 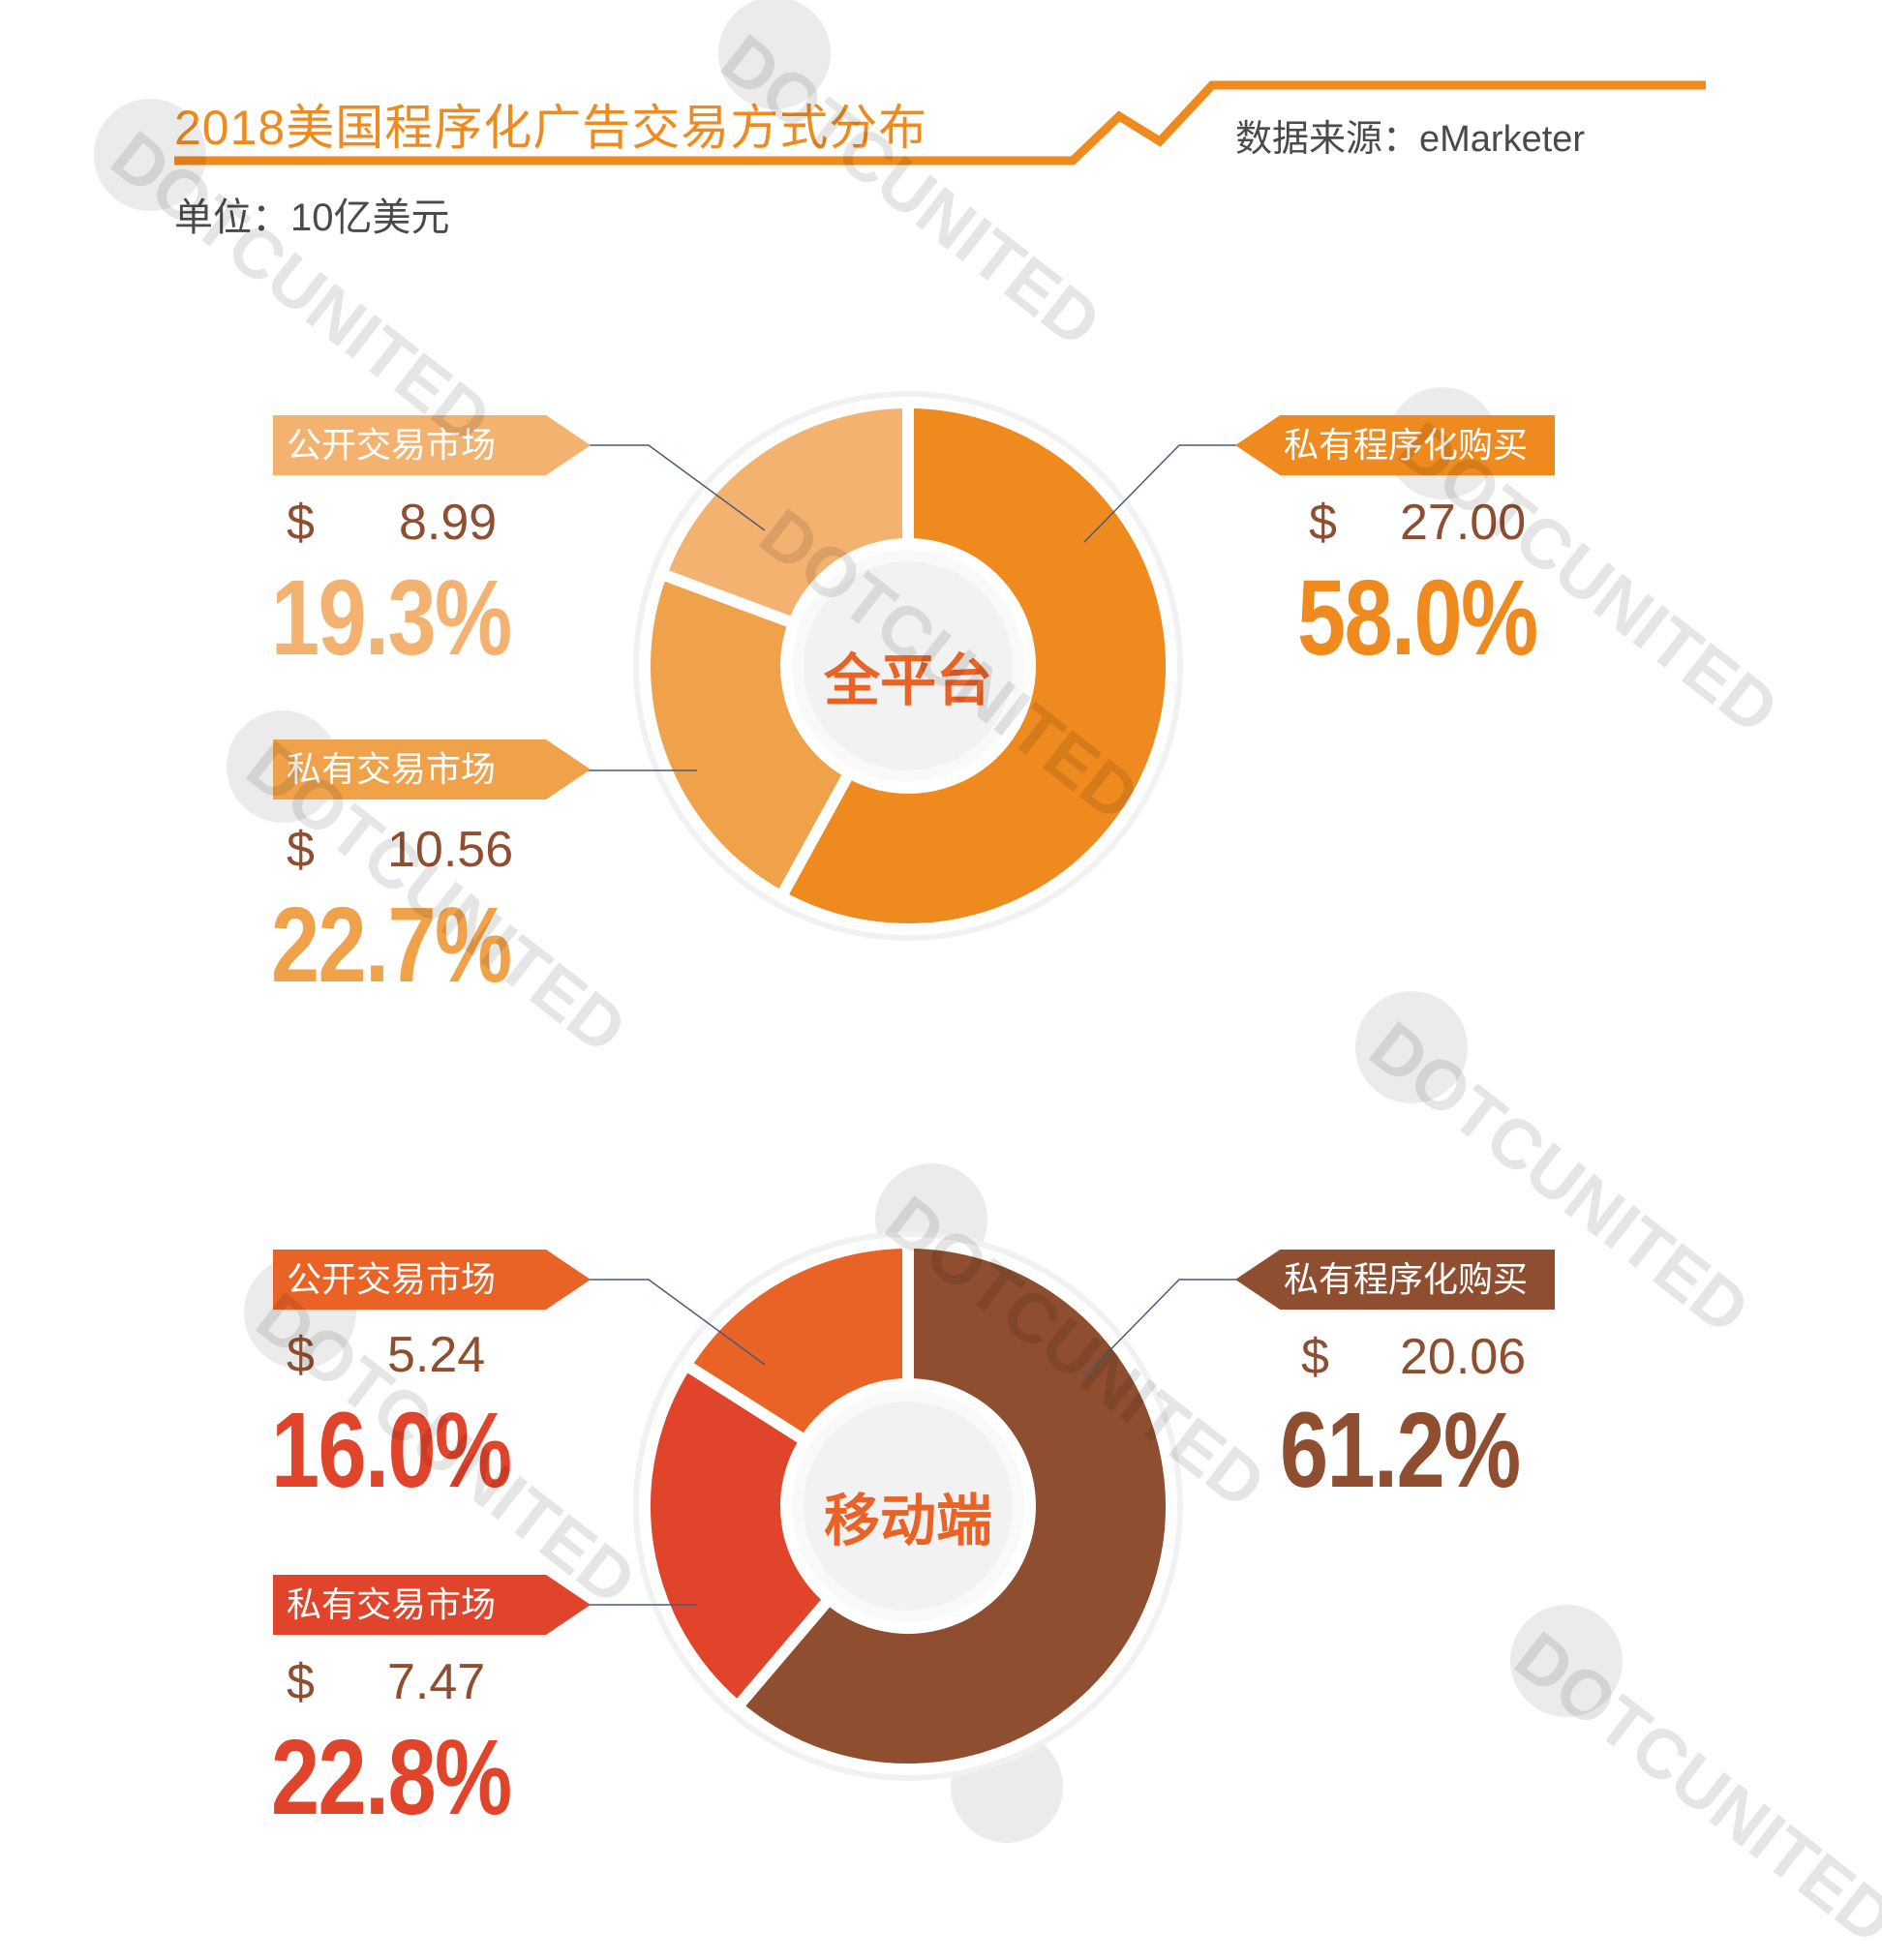 I want to click on percent-all-private-market: 22.7%, so click(x=391, y=945).